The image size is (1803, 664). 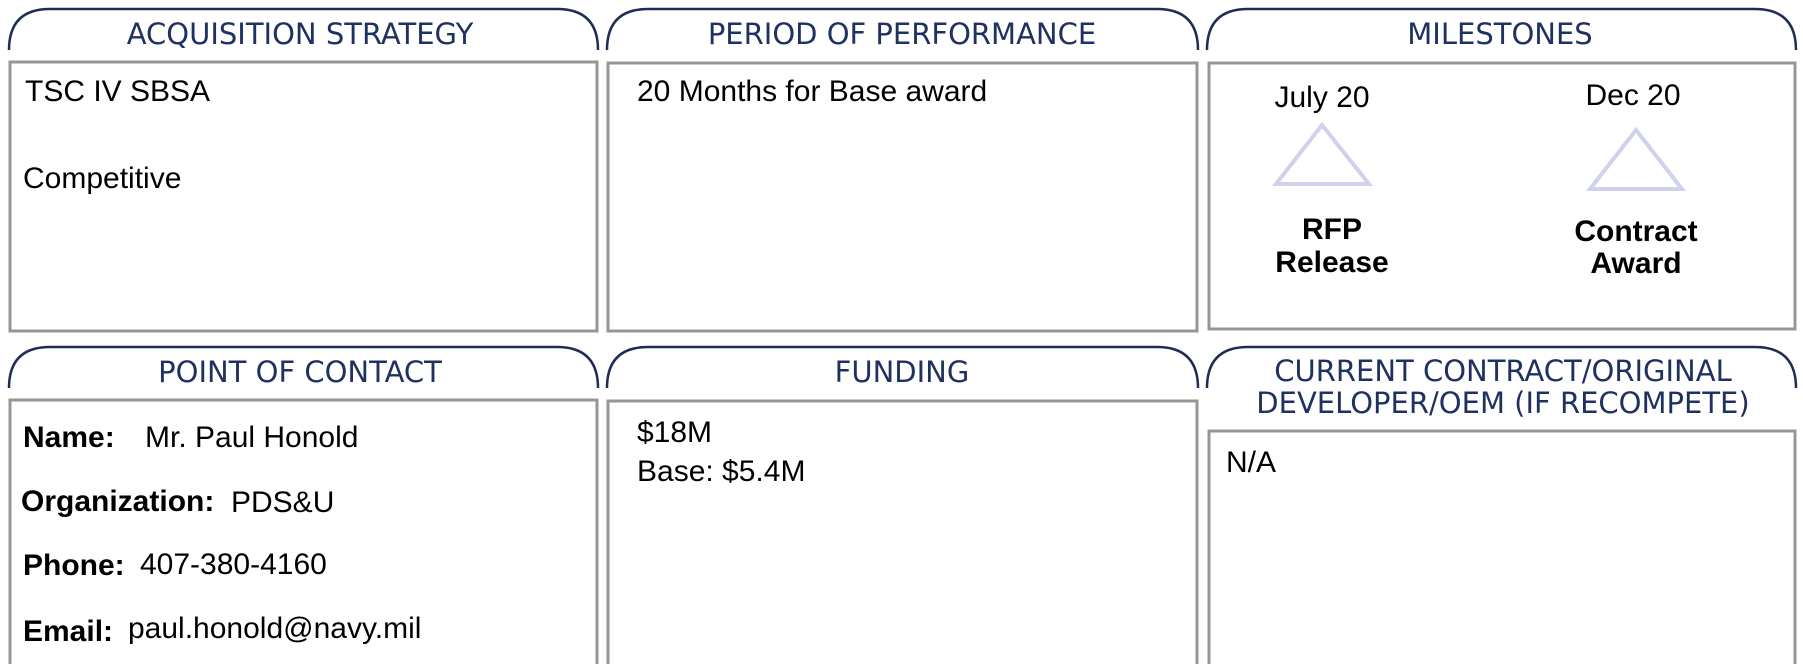 What do you see at coordinates (1251, 462) in the screenshot?
I see `text: N/A` at bounding box center [1251, 462].